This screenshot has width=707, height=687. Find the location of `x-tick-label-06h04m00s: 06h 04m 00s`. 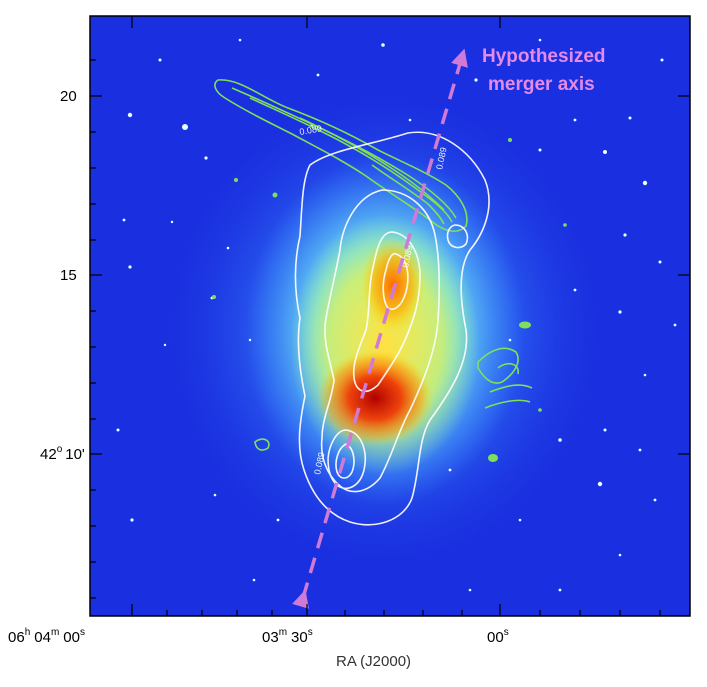

x-tick-label-06h04m00s: 06h 04m 00s is located at coordinates (46, 636).